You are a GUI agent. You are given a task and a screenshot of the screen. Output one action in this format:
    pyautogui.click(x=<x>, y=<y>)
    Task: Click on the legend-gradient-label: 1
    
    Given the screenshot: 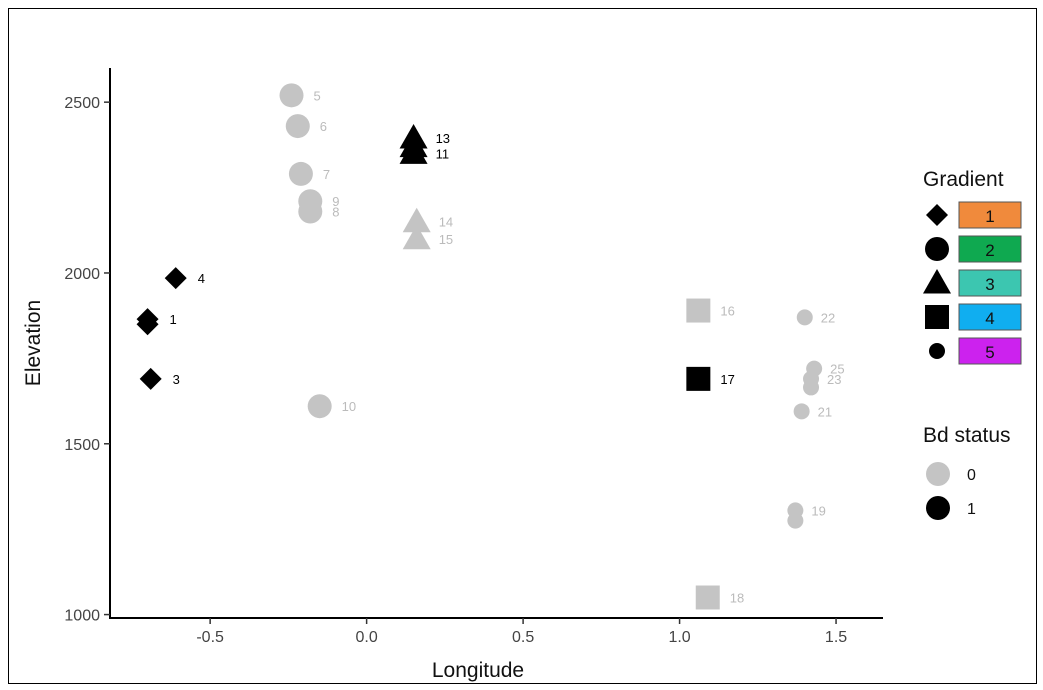 What is the action you would take?
    pyautogui.click(x=989, y=216)
    